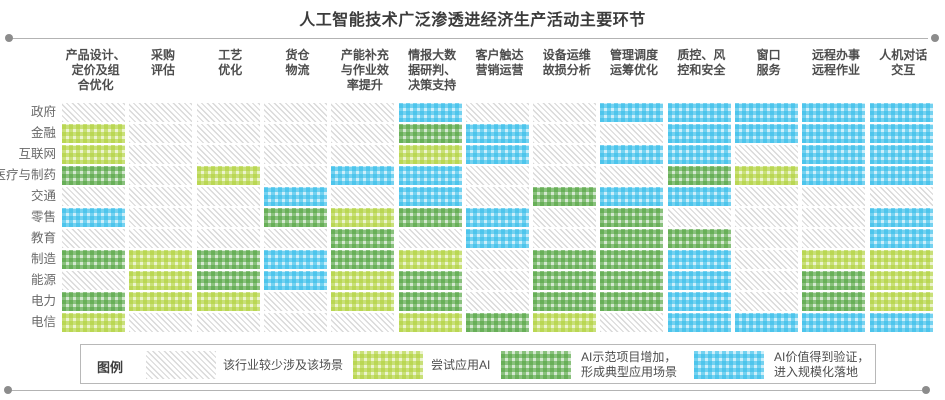 The height and width of the screenshot is (400, 945). I want to click on column-header: 产品设计、 定价及组 合优化, so click(95, 70).